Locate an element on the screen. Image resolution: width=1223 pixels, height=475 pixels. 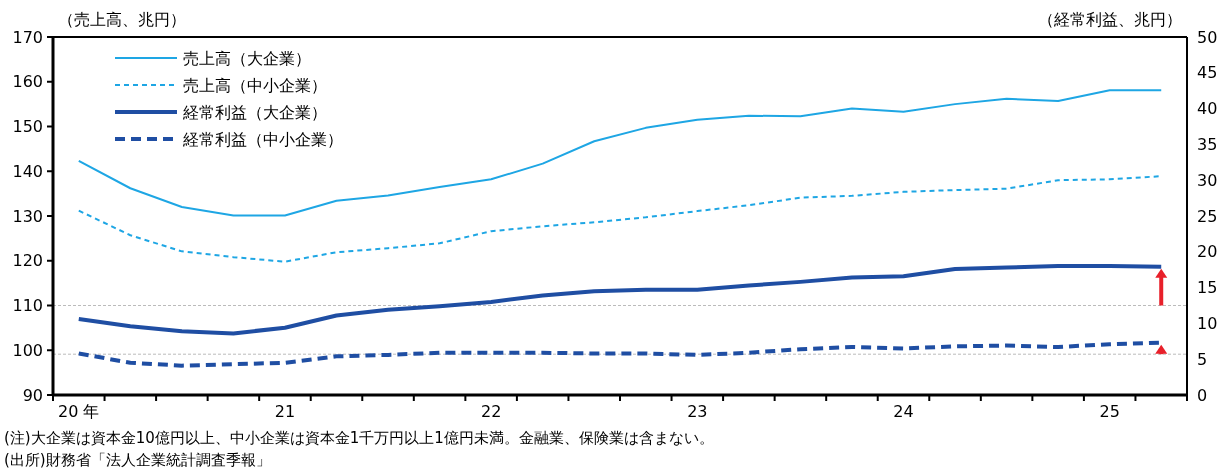
legend-label: 経常利益（中小企業） is located at coordinates (262, 139).